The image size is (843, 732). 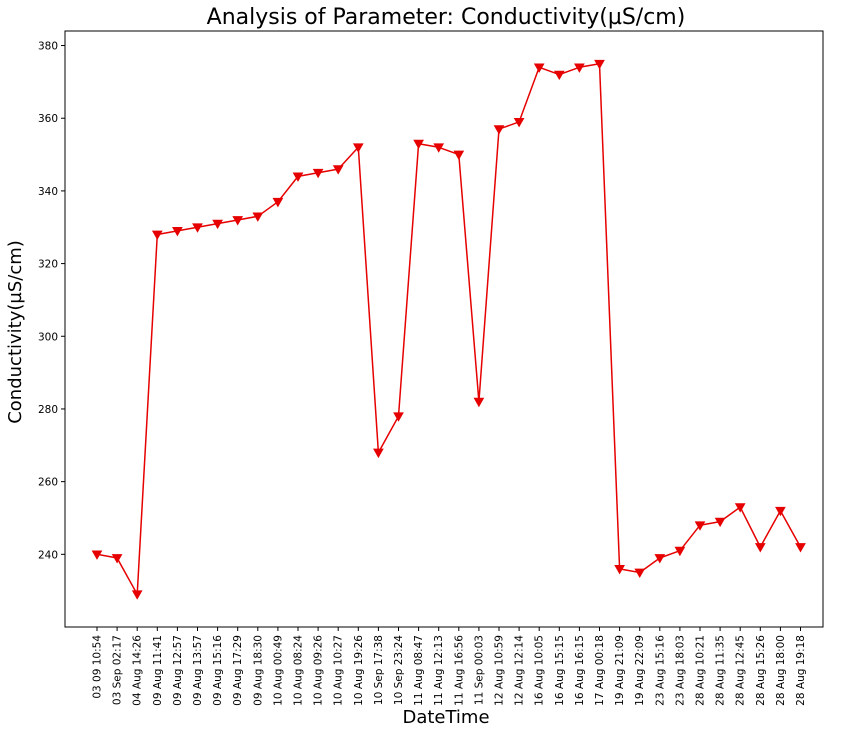 What do you see at coordinates (198, 670) in the screenshot?
I see `x-tick-label: 09 Aug 13:57` at bounding box center [198, 670].